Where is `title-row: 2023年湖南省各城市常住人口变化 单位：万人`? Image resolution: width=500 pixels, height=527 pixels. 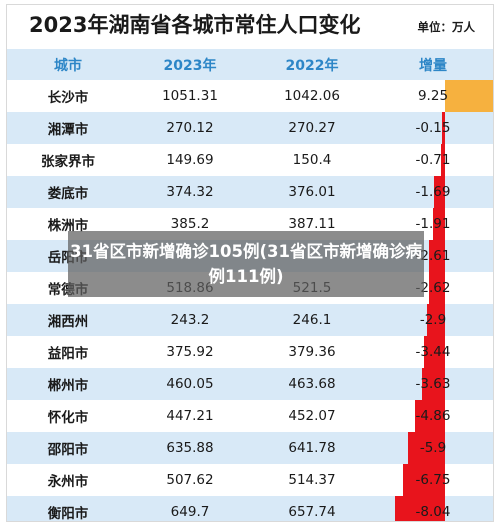 title-row: 2023年湖南省各城市常住人口变化 单位：万人 is located at coordinates (250, 26).